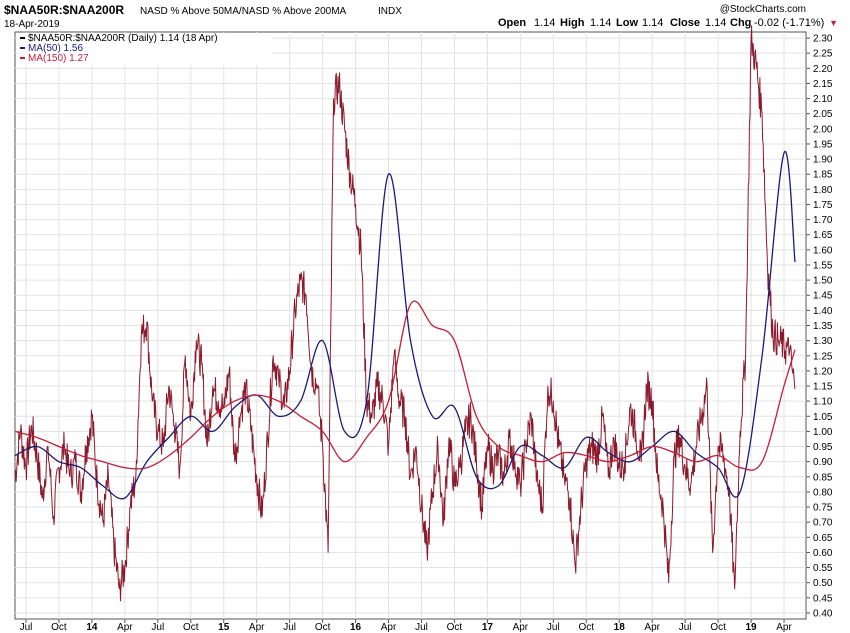  What do you see at coordinates (823, 583) in the screenshot?
I see `y-tick-label: 0.50` at bounding box center [823, 583].